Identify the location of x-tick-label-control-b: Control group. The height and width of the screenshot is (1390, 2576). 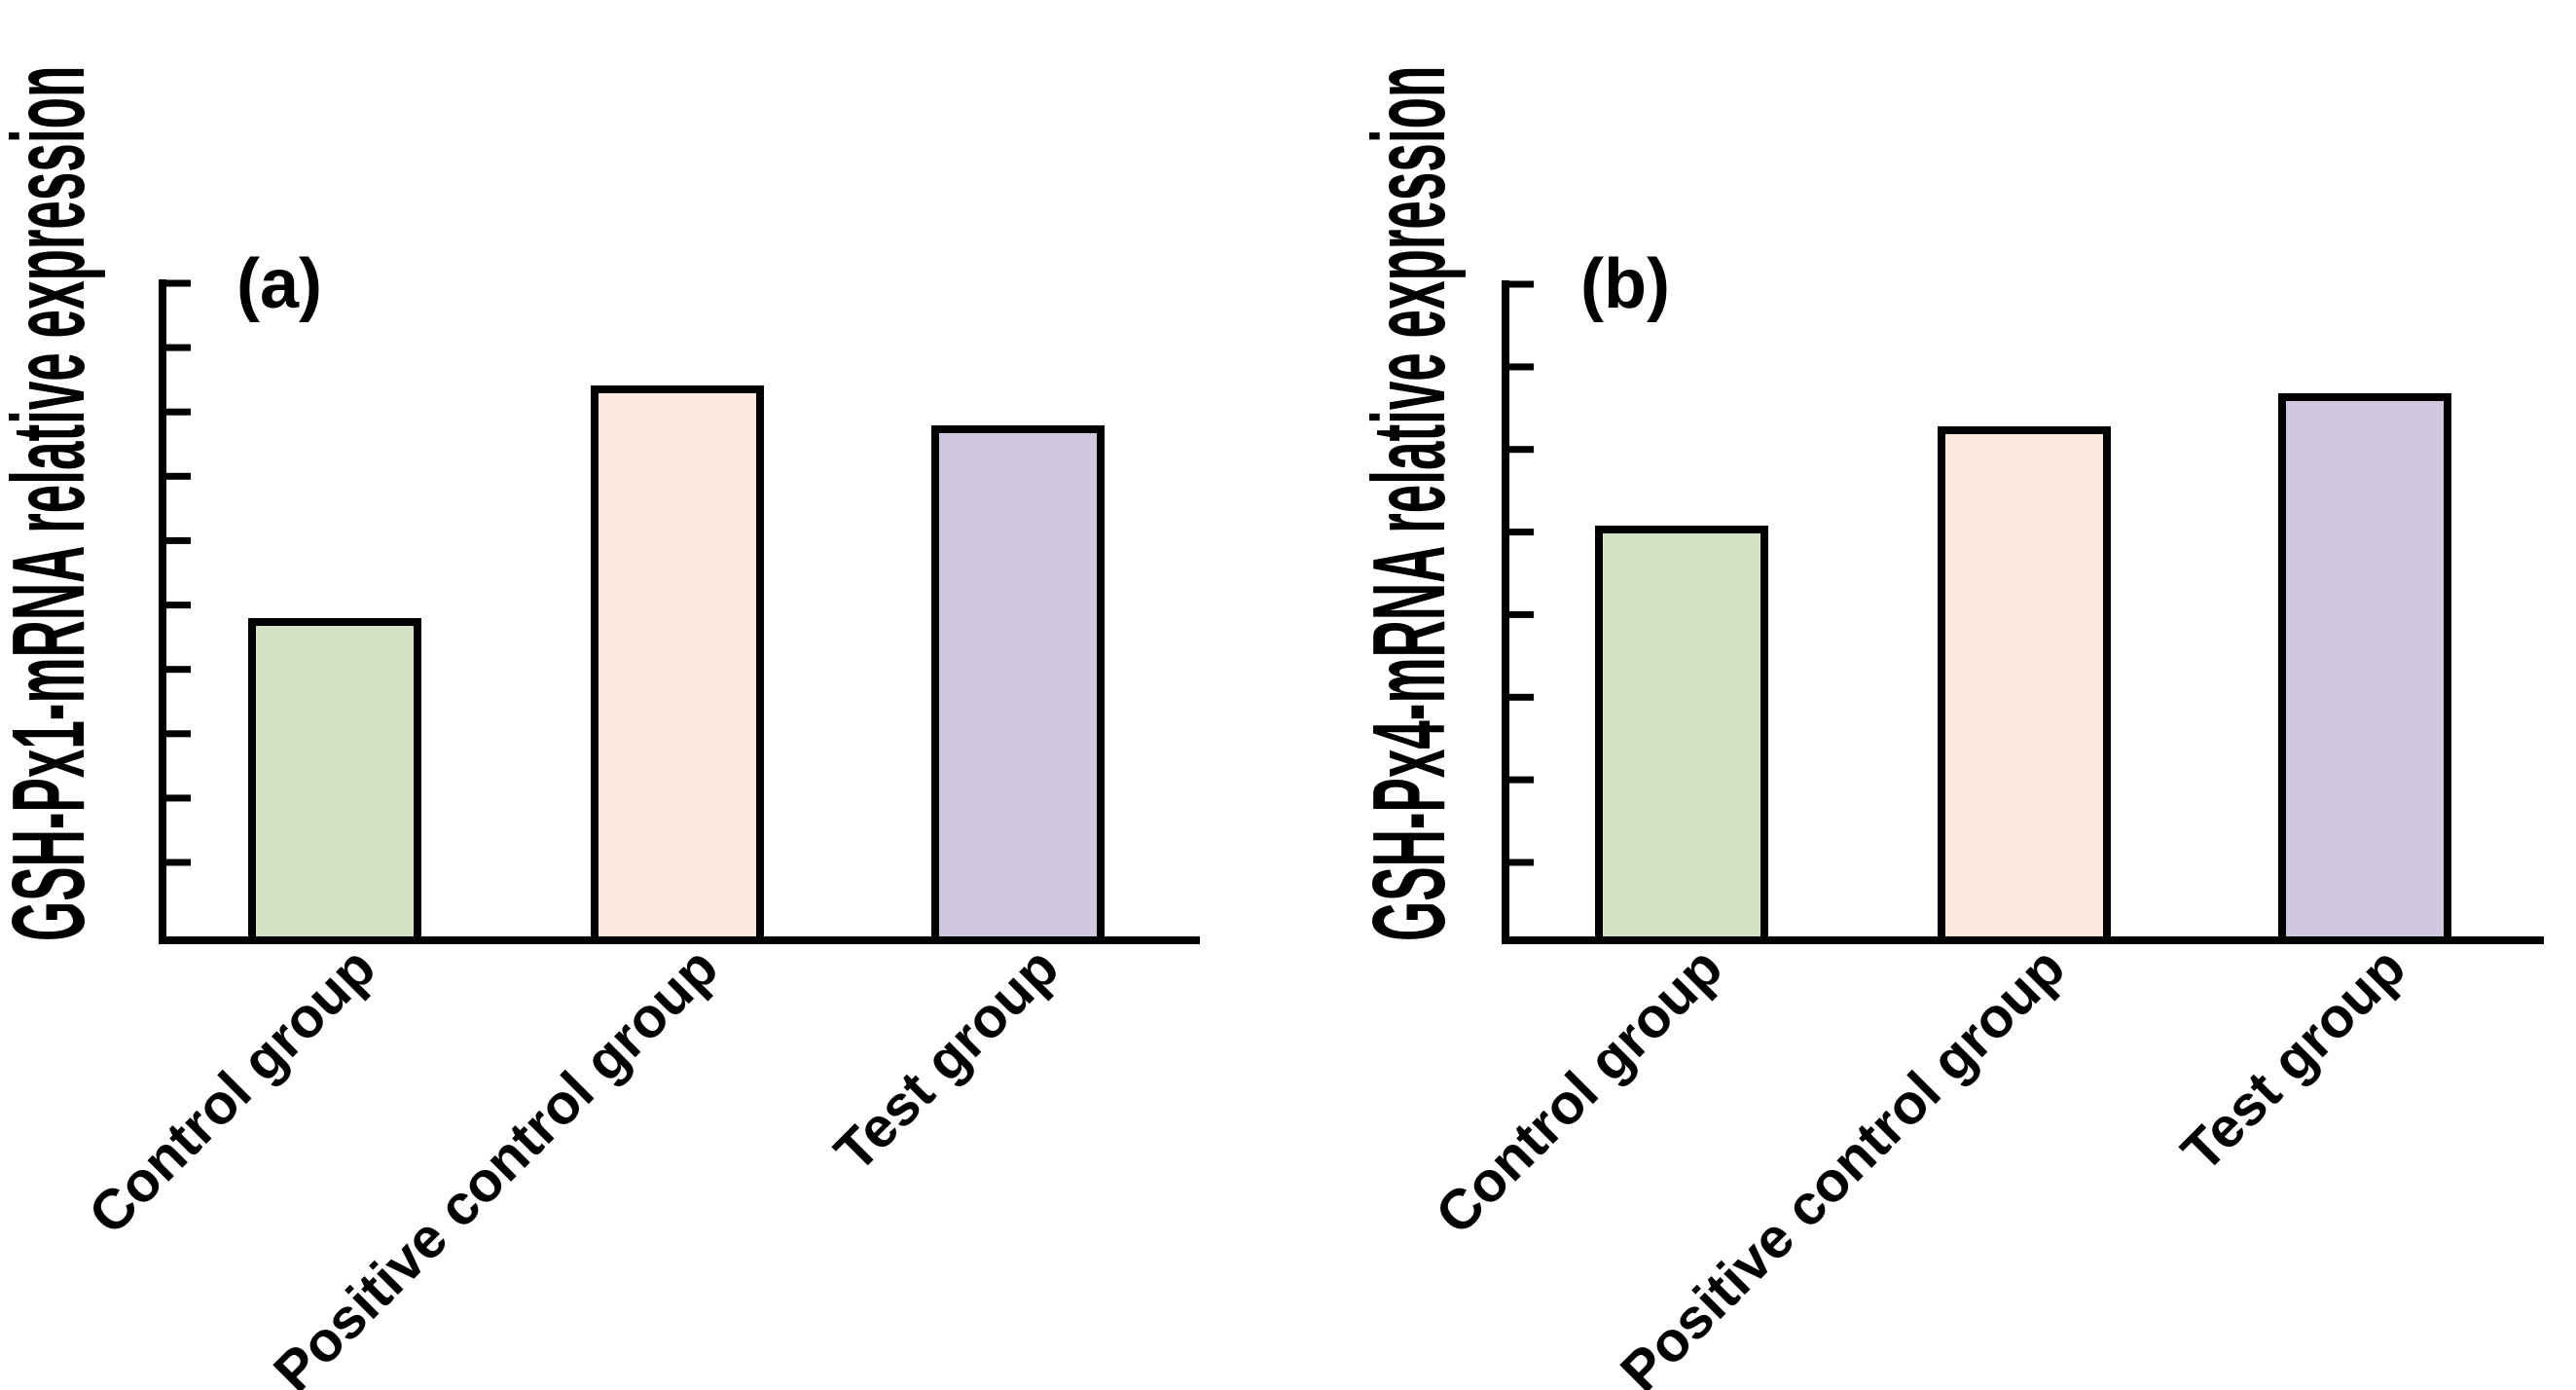
(1579, 1090).